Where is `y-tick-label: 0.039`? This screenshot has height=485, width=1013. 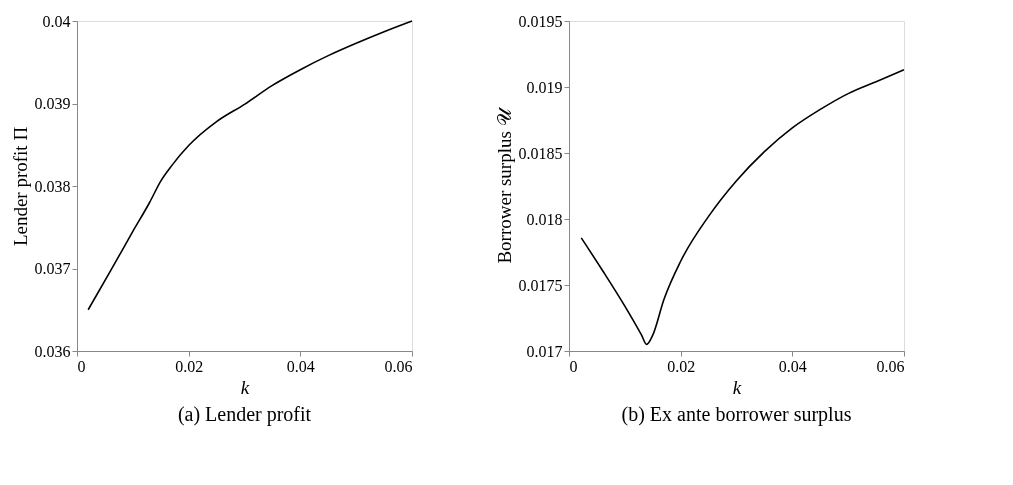 y-tick-label: 0.039 is located at coordinates (52, 103).